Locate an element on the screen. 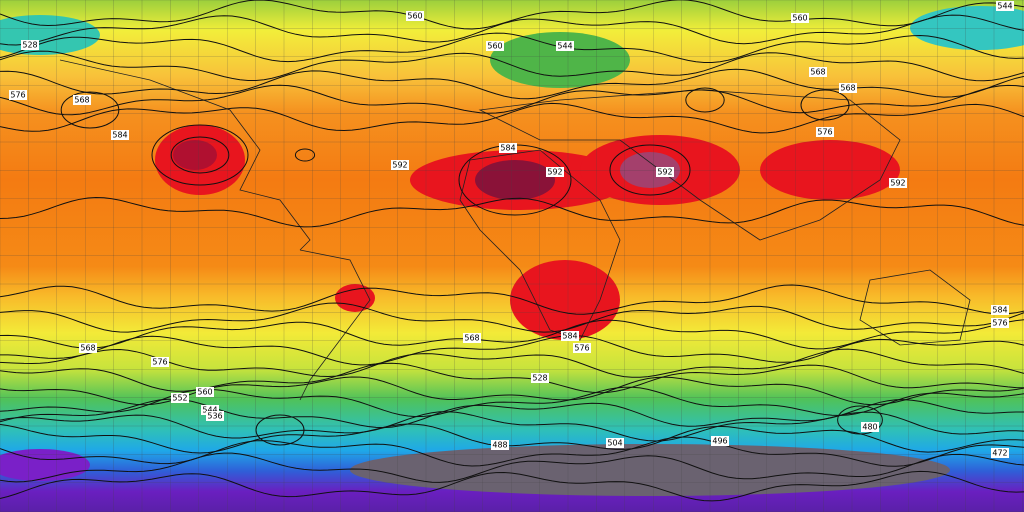  contour-label: 488 is located at coordinates (499, 445).